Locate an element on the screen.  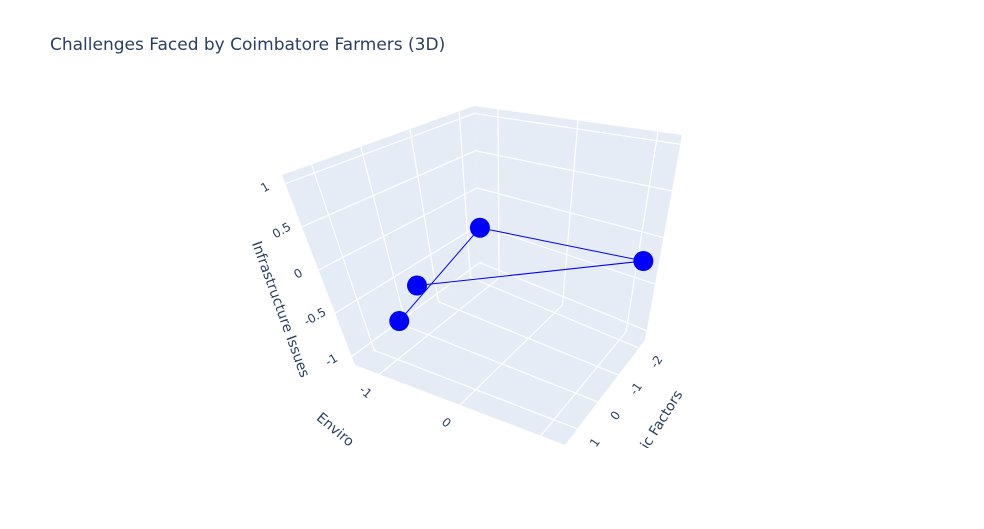
x-tick-label: 1 is located at coordinates (595, 442).